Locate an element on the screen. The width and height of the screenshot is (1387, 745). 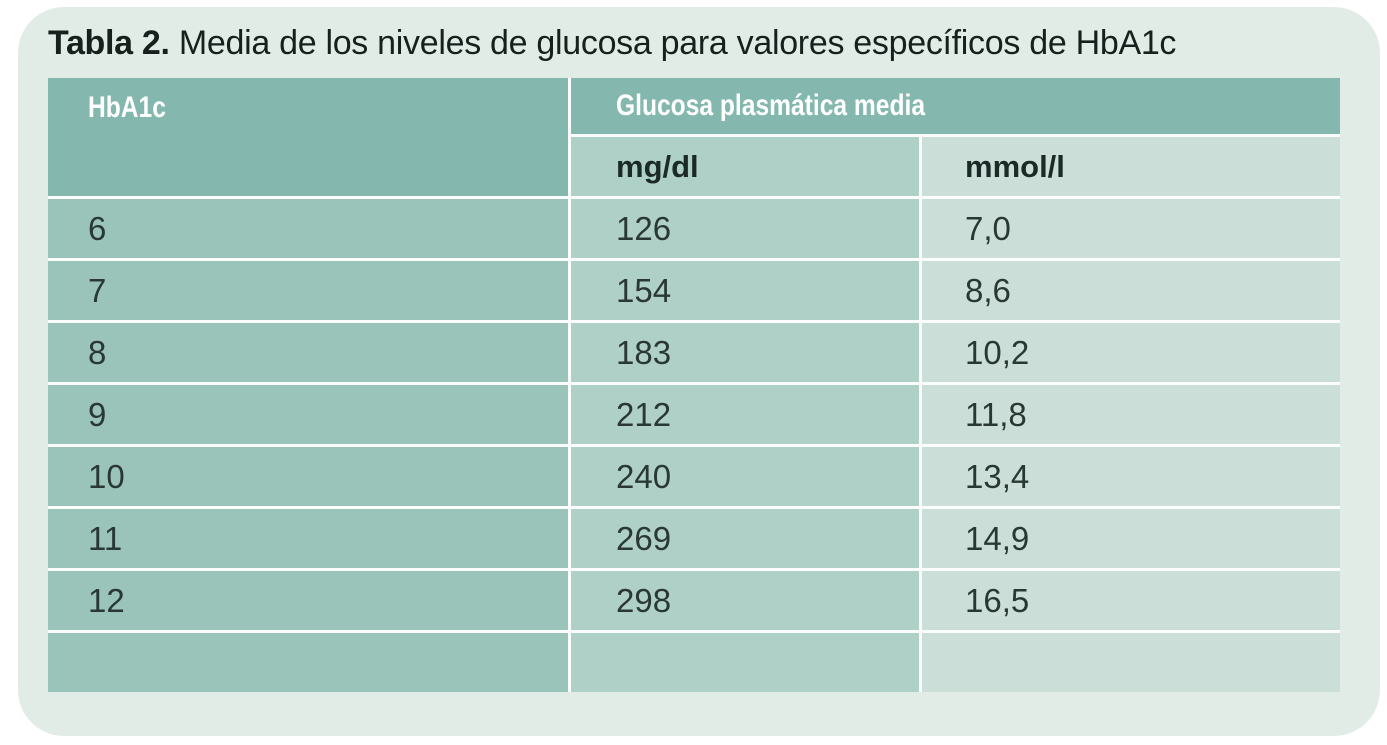
mgdl-value-cell: 240 is located at coordinates (745, 476).